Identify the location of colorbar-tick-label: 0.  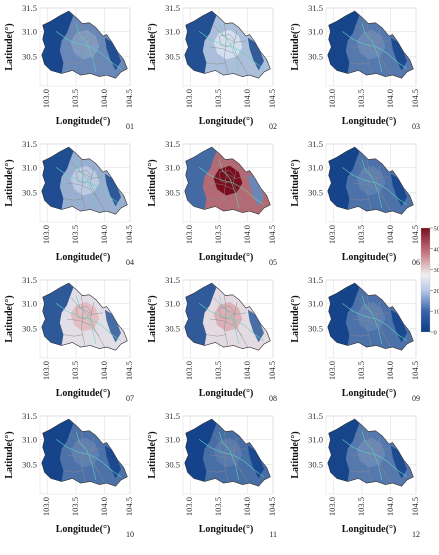
(435, 333).